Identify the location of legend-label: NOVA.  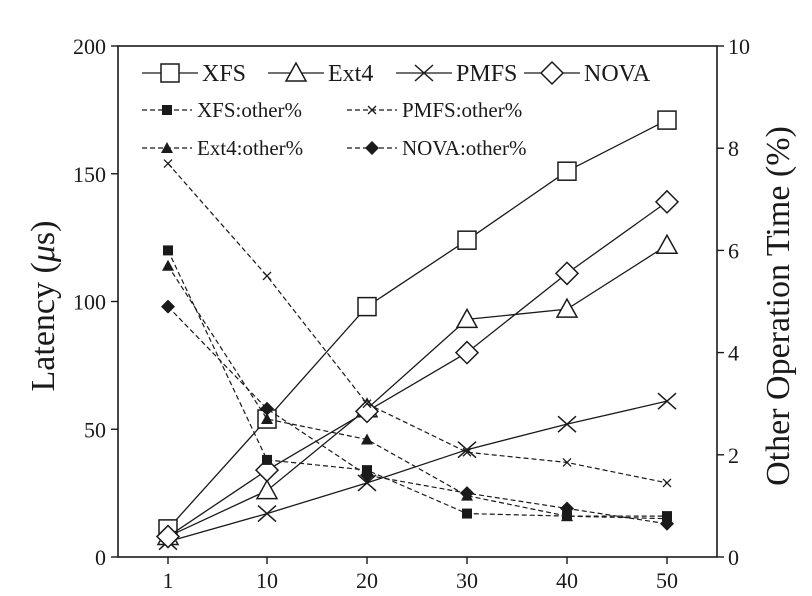
(617, 74).